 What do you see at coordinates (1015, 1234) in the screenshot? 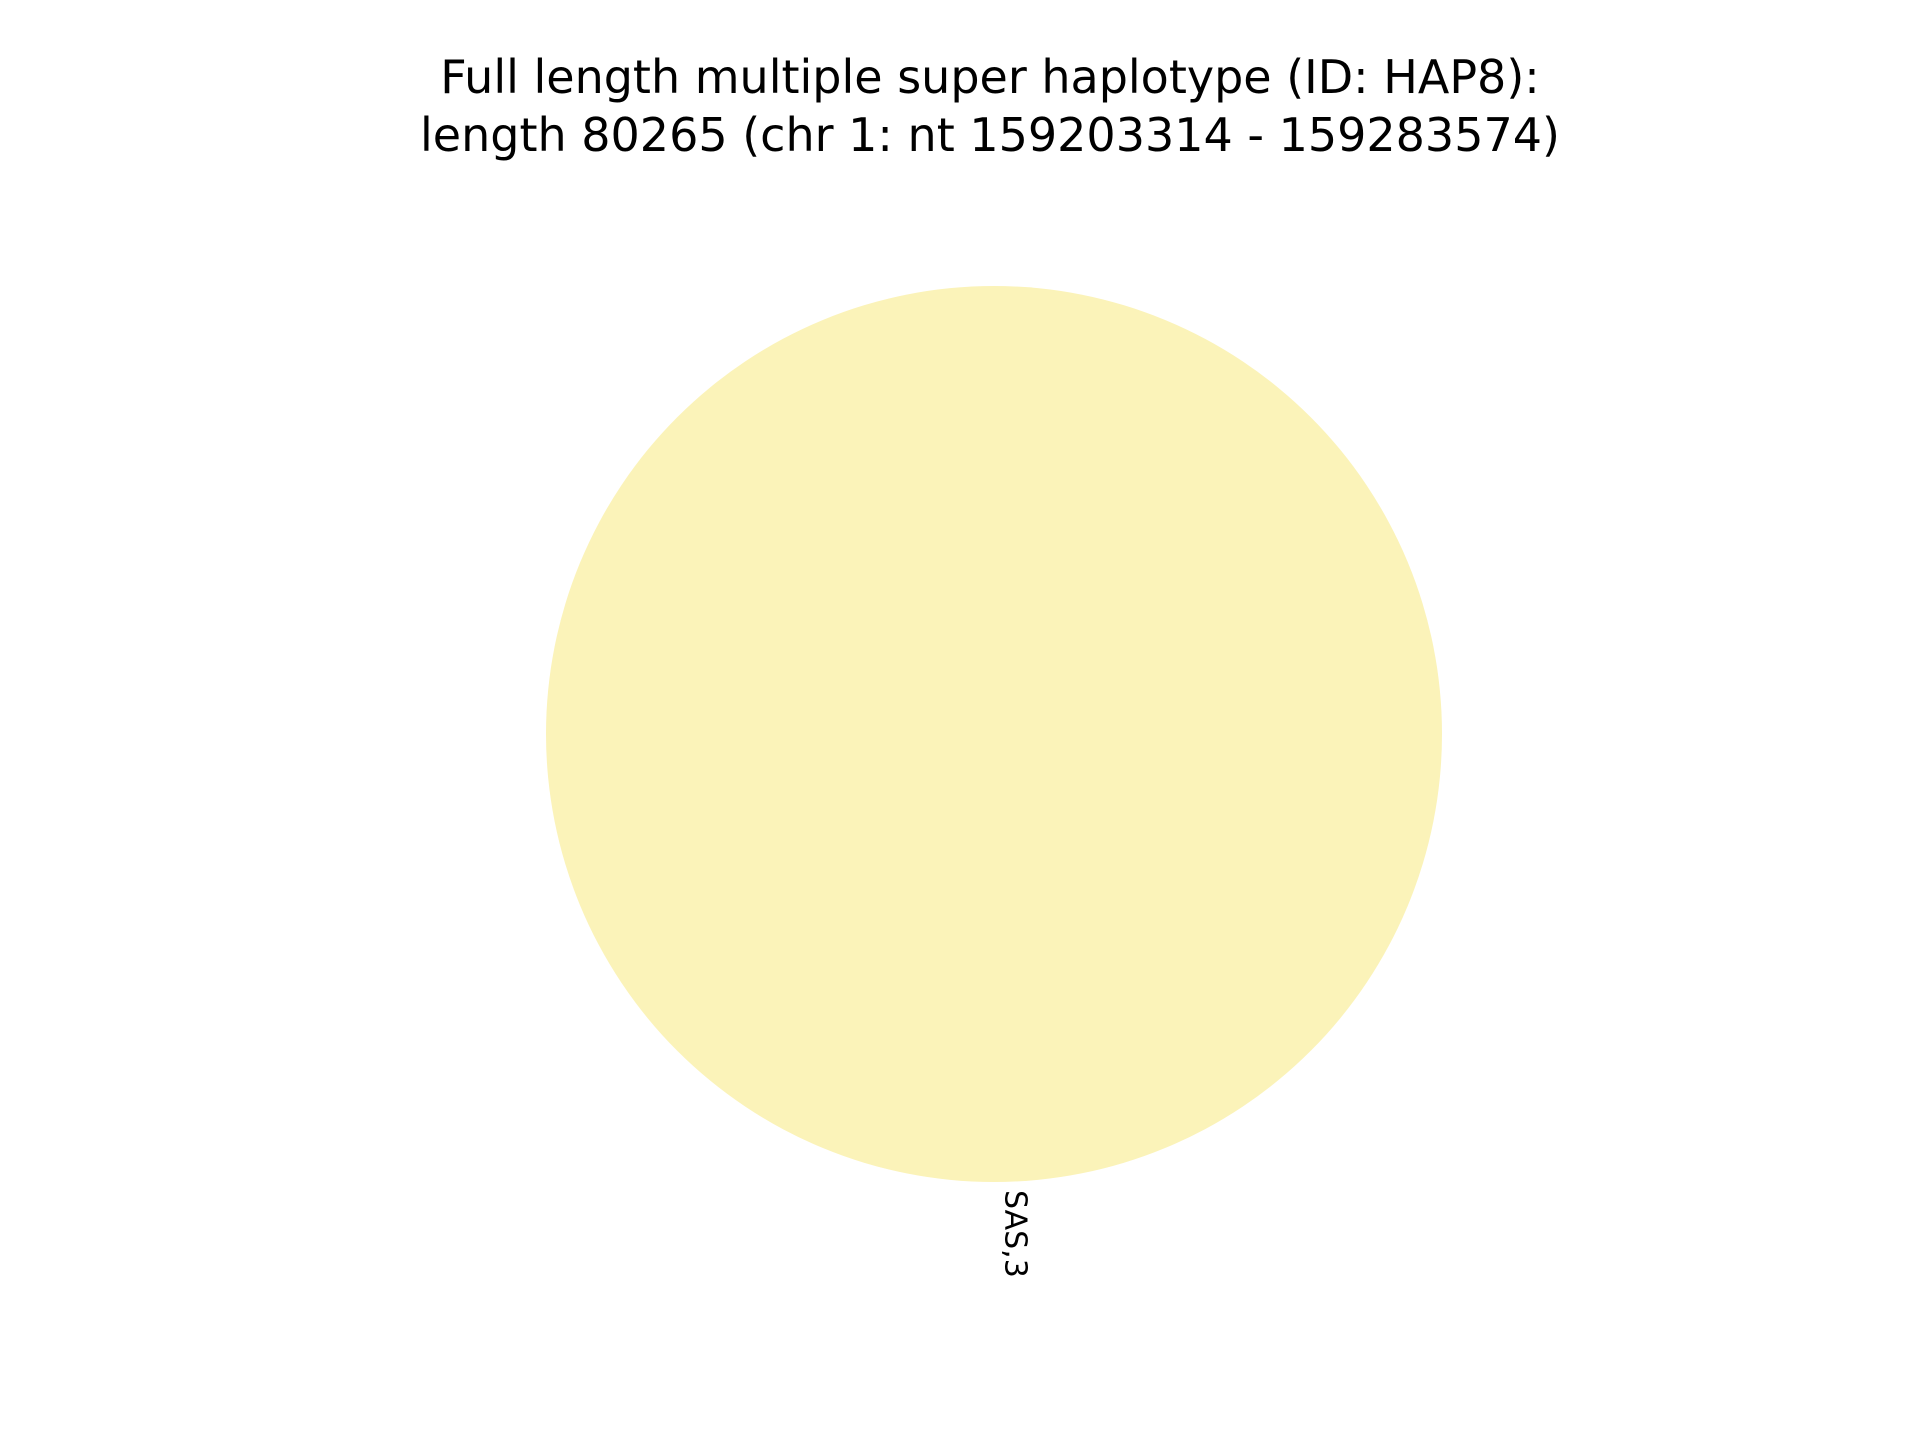
I see `pie-slice-label-0: SAS,3` at bounding box center [1015, 1234].